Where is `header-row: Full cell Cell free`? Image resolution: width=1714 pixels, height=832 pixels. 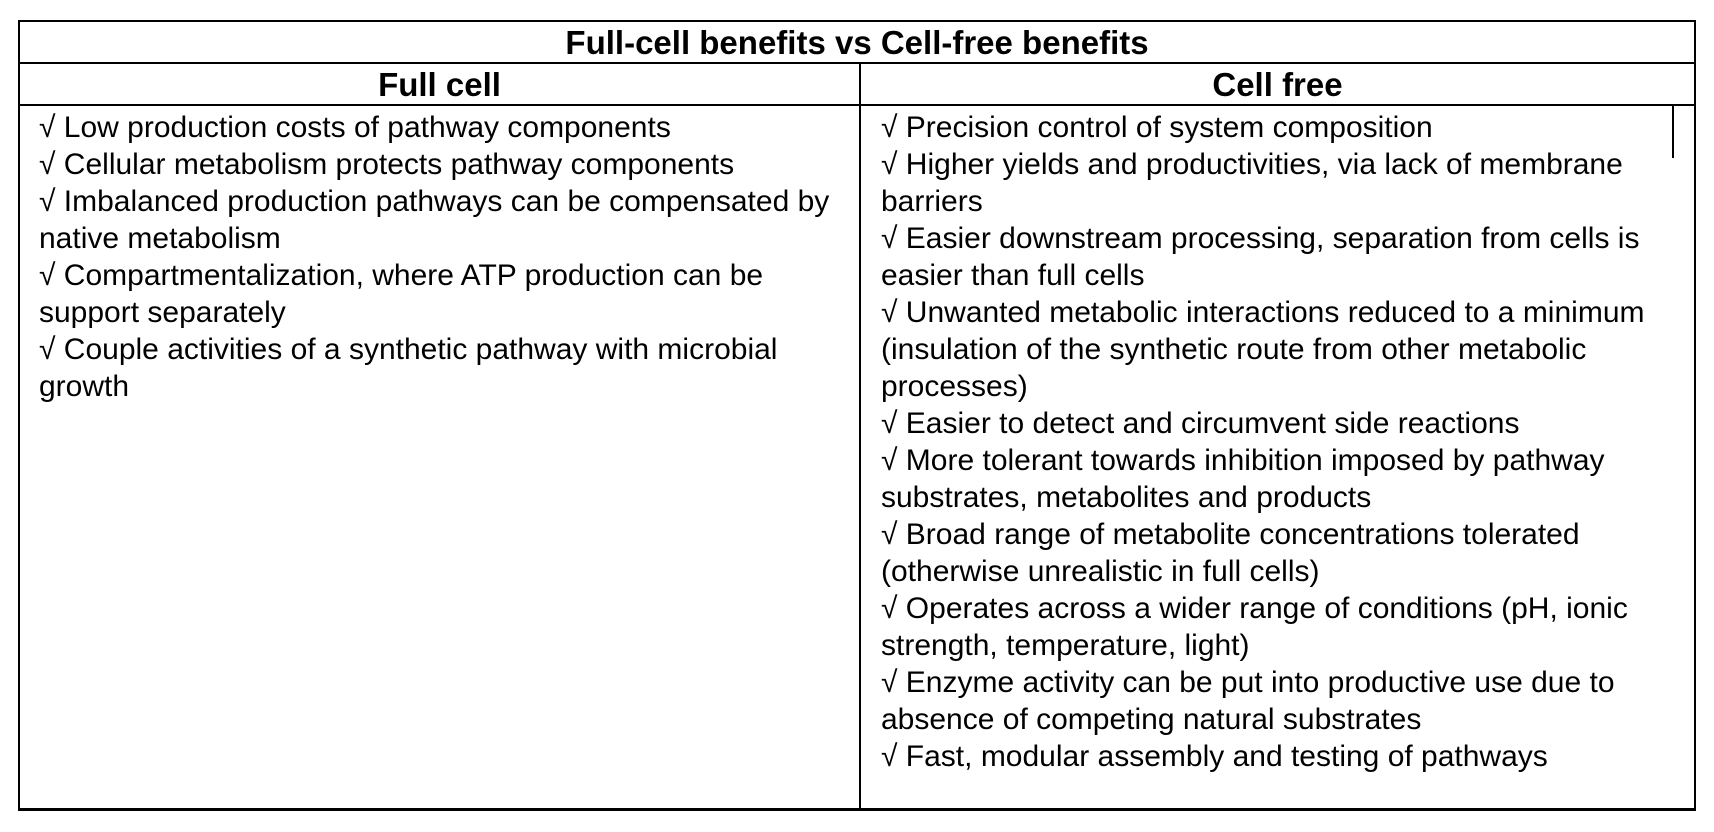 header-row: Full cell Cell free is located at coordinates (857, 85).